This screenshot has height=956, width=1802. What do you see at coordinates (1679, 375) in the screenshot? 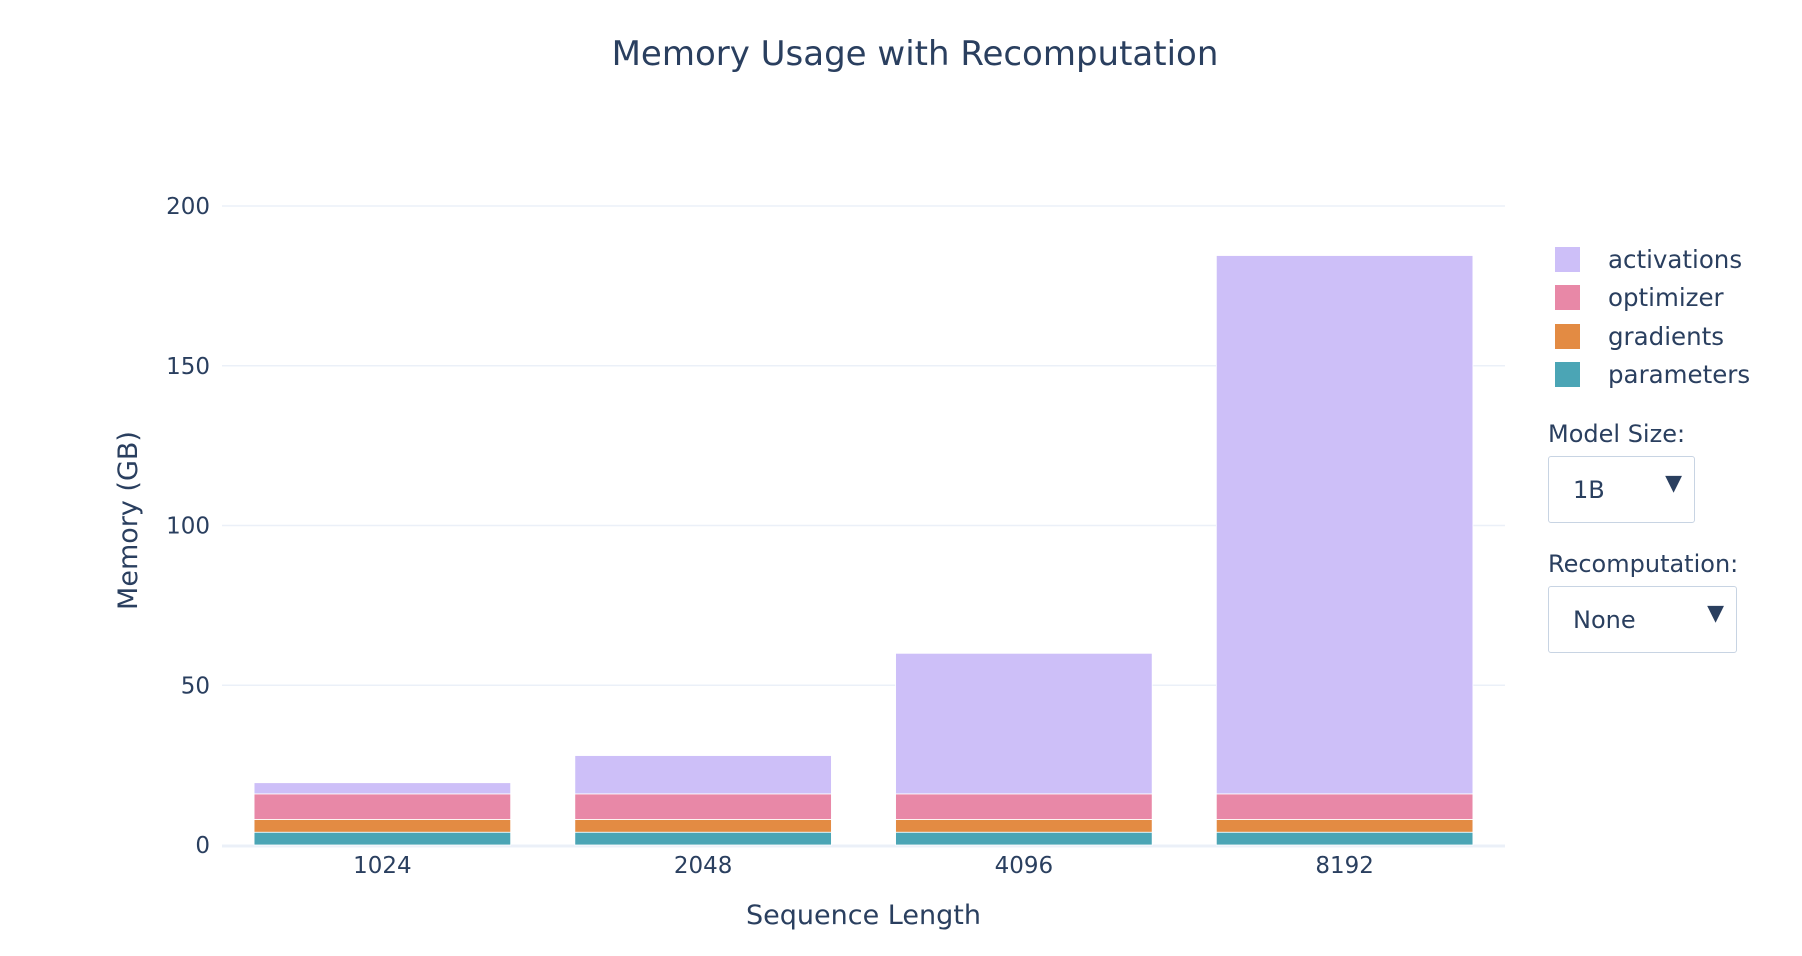
I see `legend-label: parameters` at bounding box center [1679, 375].